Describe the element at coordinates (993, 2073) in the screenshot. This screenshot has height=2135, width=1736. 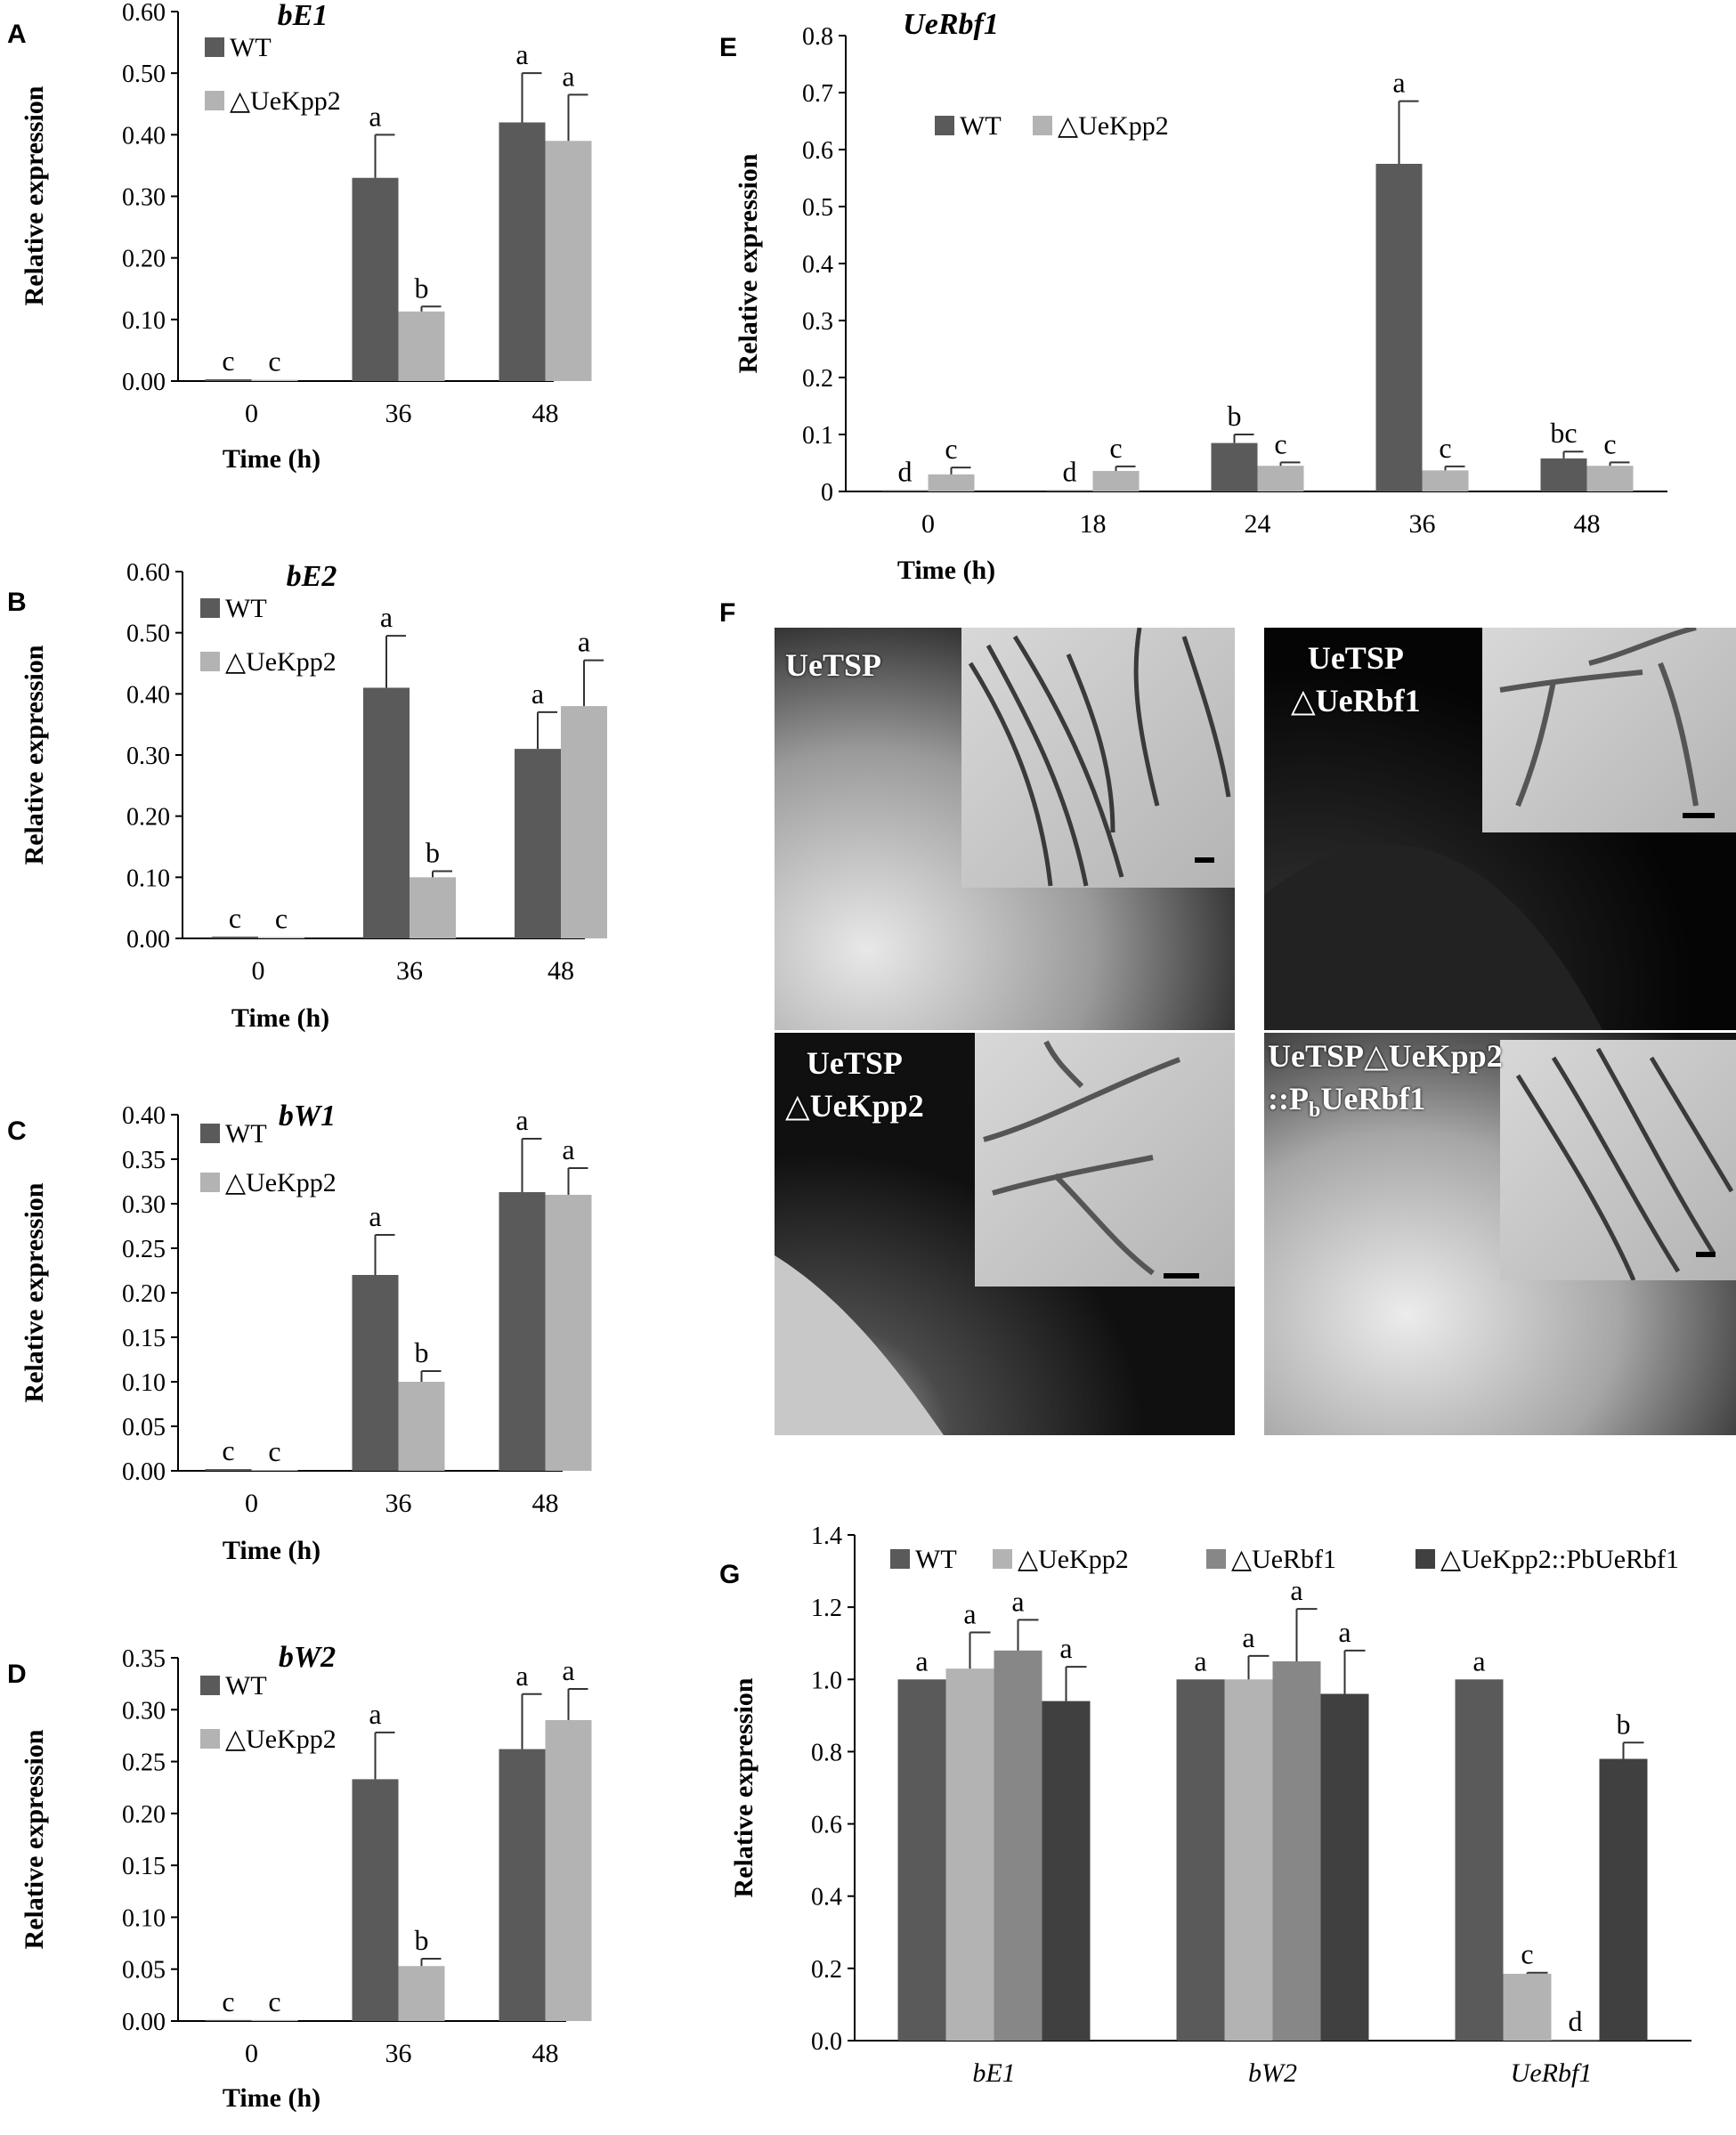
I see `x-tick-label: bE1` at that location.